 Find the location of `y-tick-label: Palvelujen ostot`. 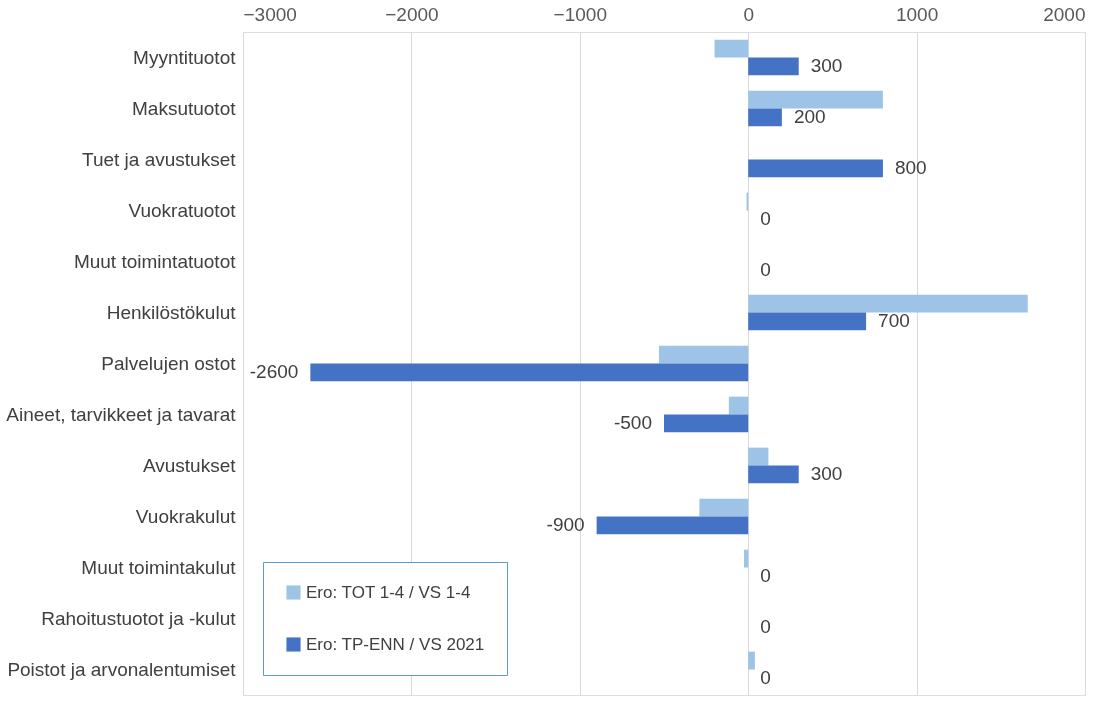

y-tick-label: Palvelujen ostot is located at coordinates (169, 363).